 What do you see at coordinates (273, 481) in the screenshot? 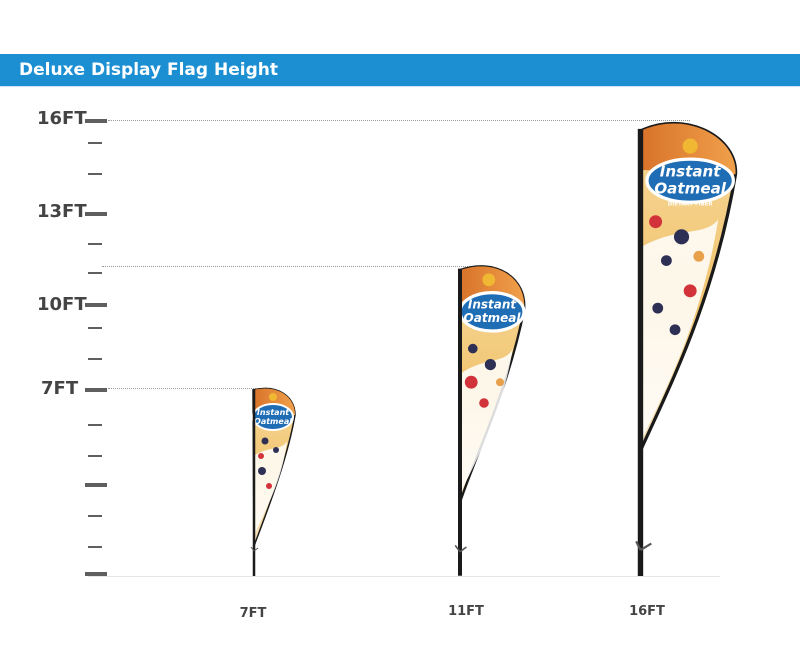
I see `flag-7ft-illustration: Instant Oatmeal` at bounding box center [273, 481].